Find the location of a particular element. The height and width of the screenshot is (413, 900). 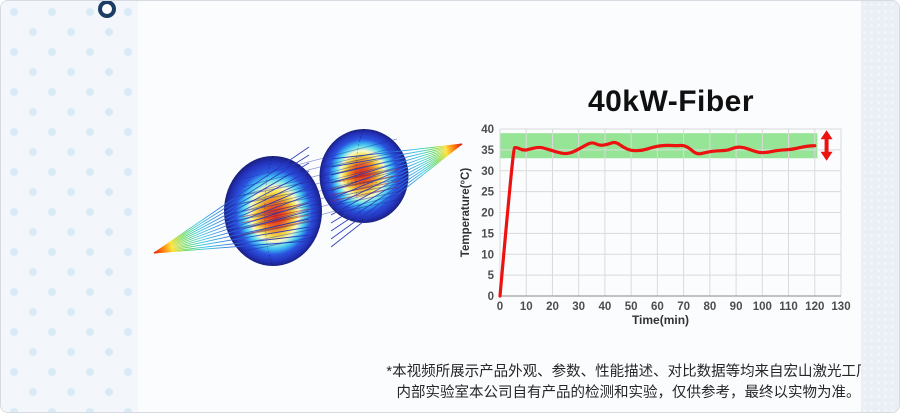

x-tick-label: 50 is located at coordinates (631, 307).